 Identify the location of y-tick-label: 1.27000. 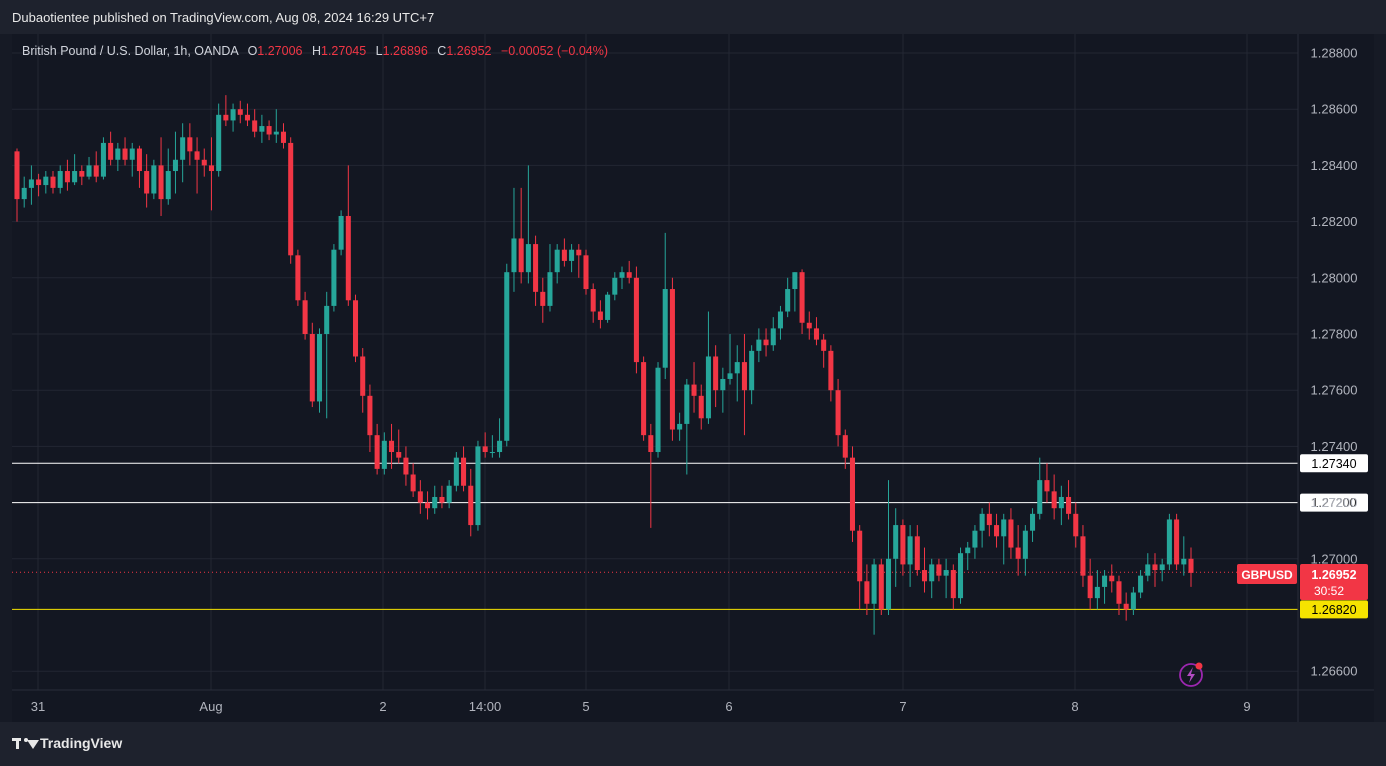
(1334, 558).